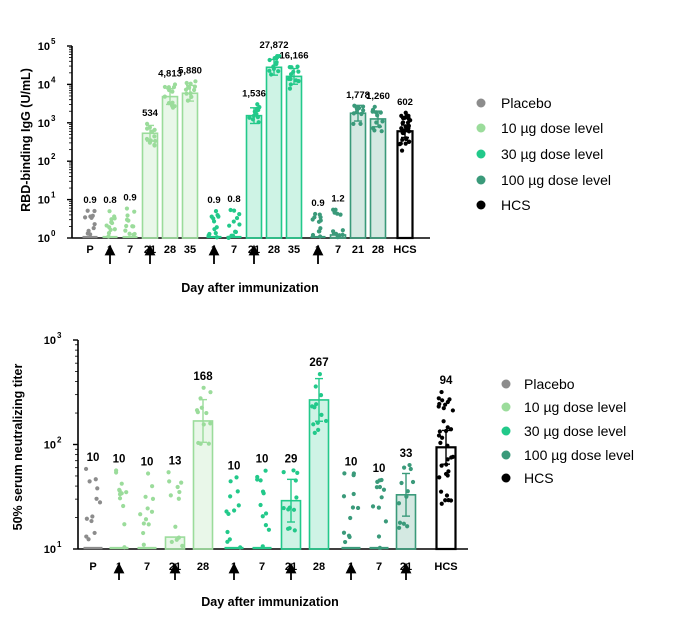 Image resolution: width=673 pixels, height=622 pixels. I want to click on legend-100ug-label: 100 µg dose level, so click(556, 180).